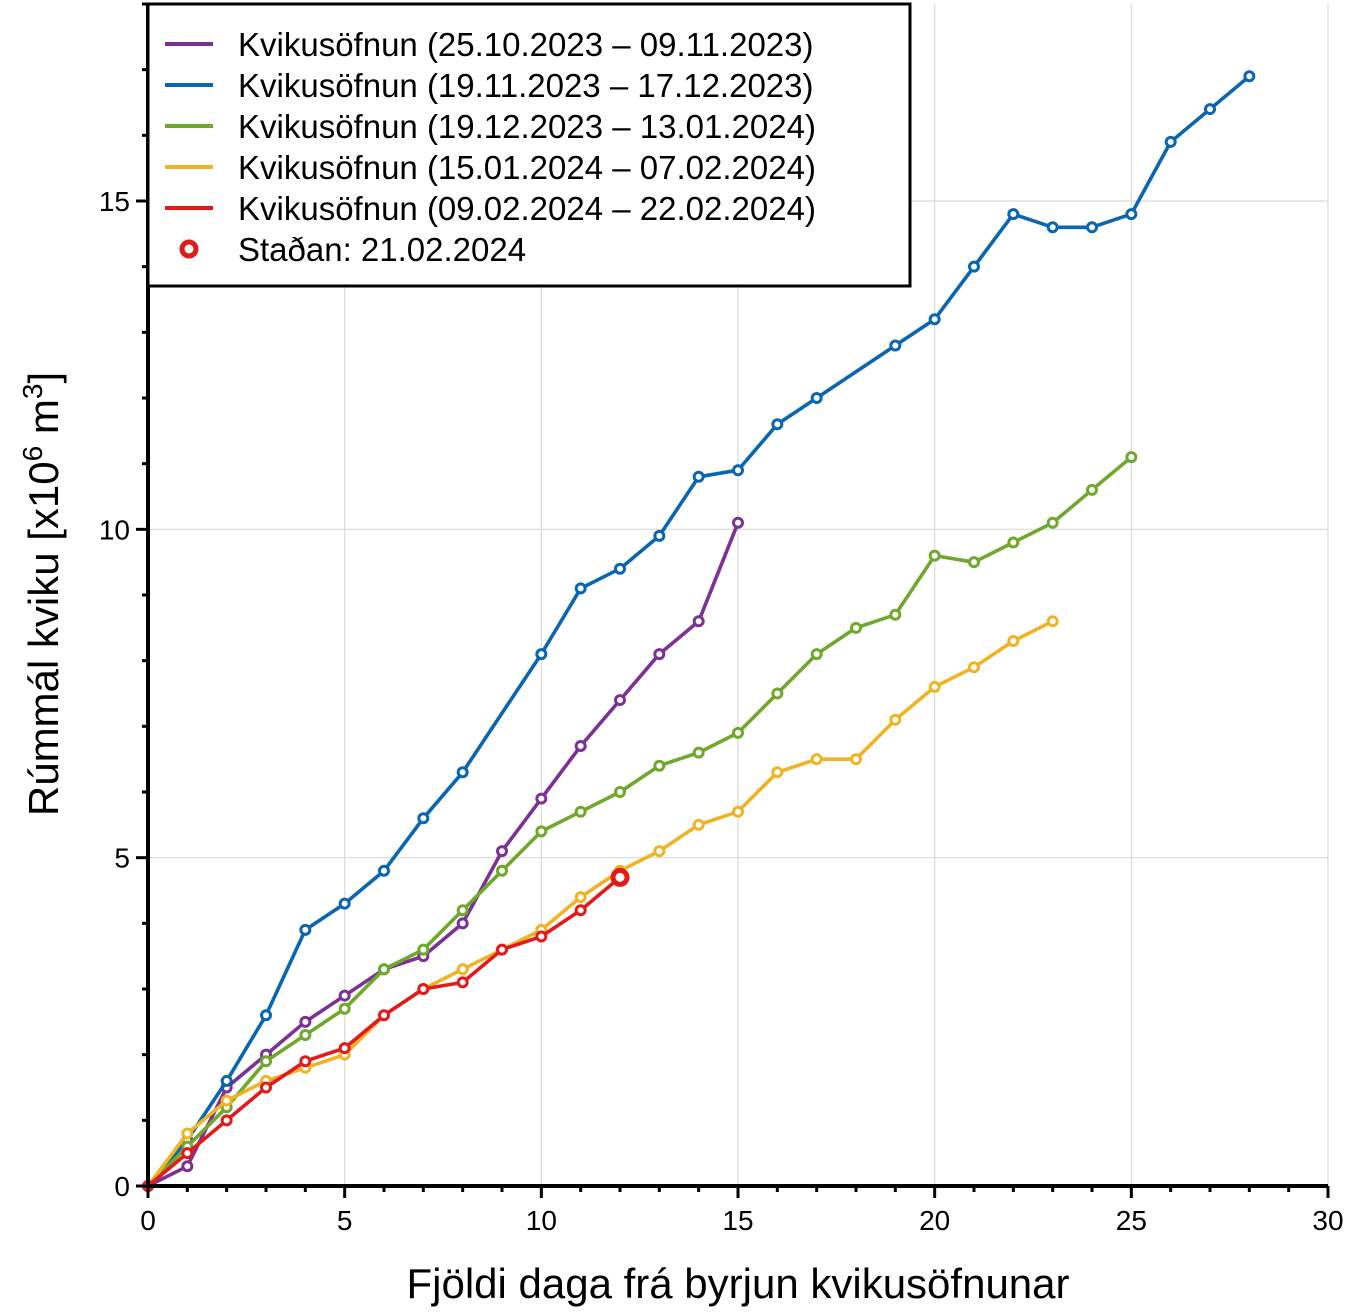 This screenshot has width=1348, height=1316. What do you see at coordinates (122, 1186) in the screenshot?
I see `y-tick-label: 0` at bounding box center [122, 1186].